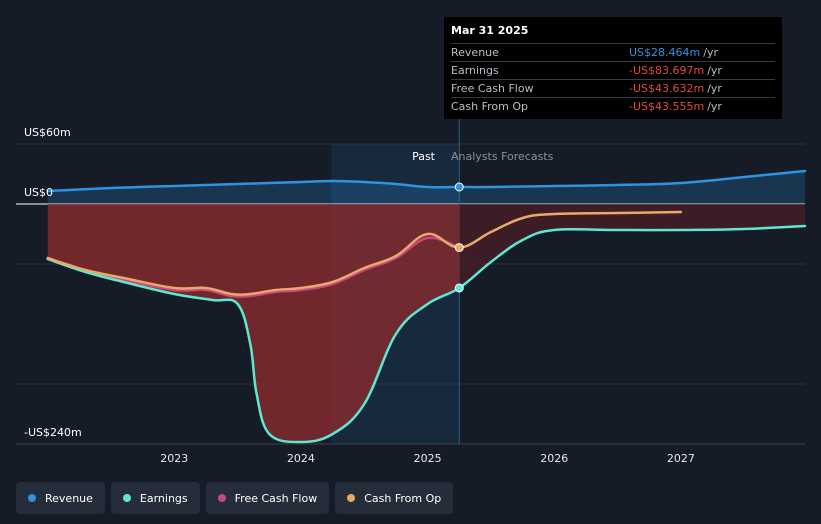  I want to click on y-label-zero: US$0, so click(38, 192).